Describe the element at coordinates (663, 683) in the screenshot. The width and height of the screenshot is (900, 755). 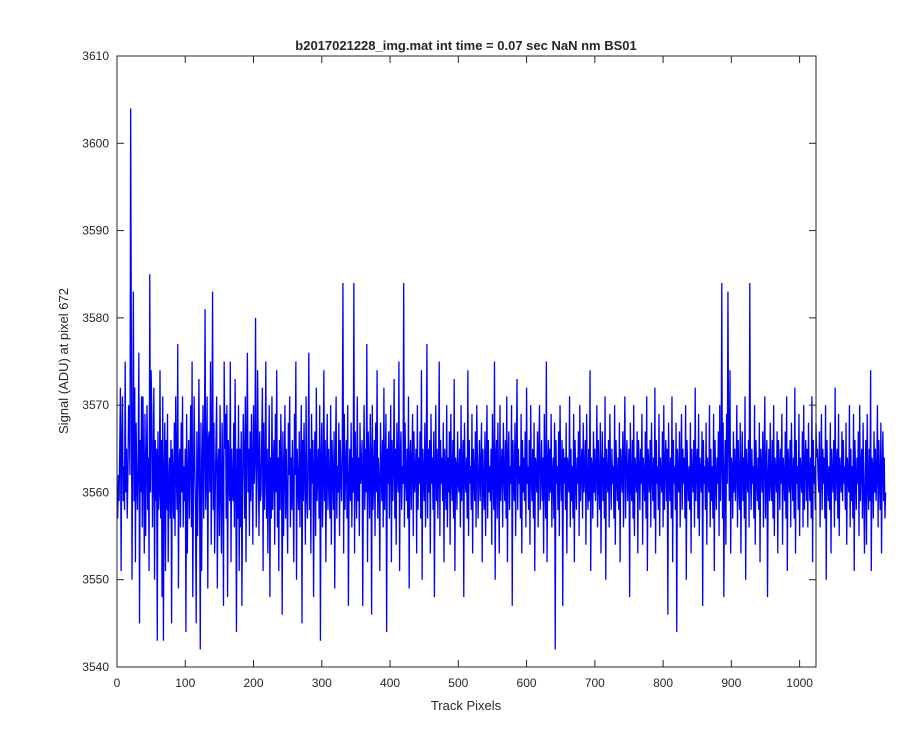
I see `x-tick-label: 800` at that location.